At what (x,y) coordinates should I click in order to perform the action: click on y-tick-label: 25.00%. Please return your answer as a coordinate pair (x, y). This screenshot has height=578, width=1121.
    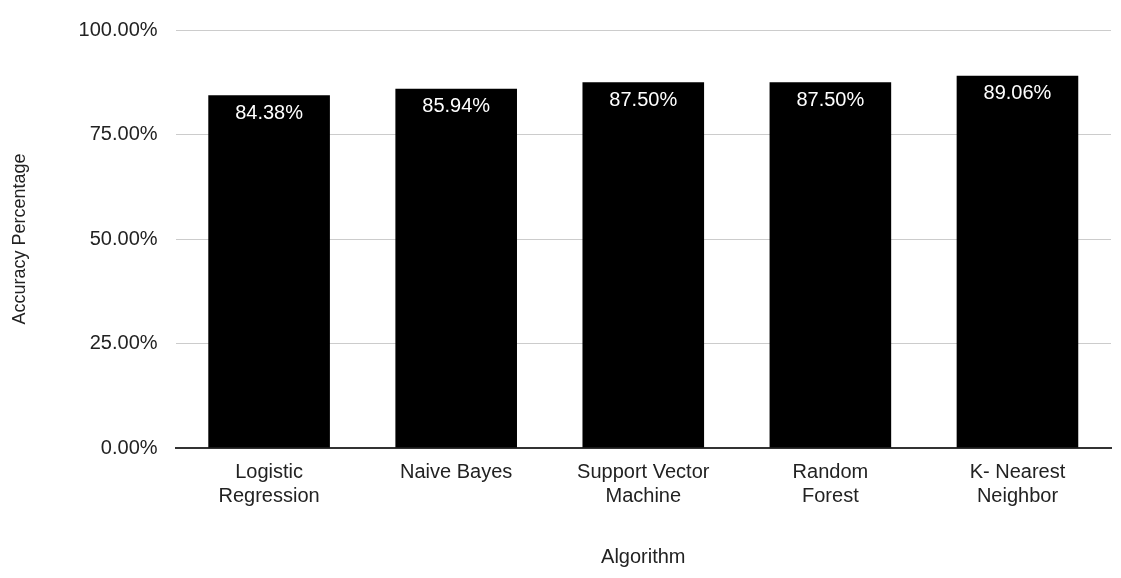
    Looking at the image, I should click on (123, 342).